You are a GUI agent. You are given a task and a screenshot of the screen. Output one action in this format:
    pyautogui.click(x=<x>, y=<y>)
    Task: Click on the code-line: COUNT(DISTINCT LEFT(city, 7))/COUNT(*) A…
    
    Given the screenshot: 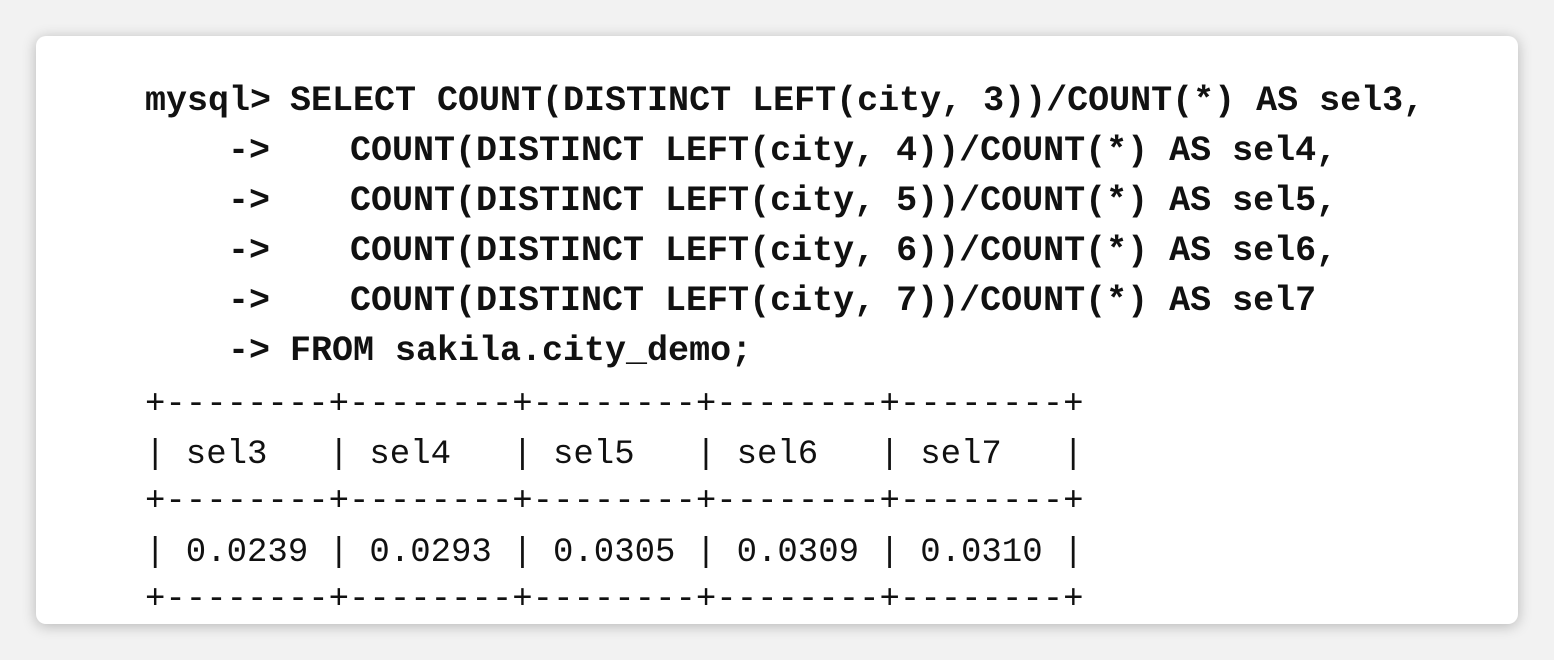 What is the action you would take?
    pyautogui.click(x=833, y=301)
    